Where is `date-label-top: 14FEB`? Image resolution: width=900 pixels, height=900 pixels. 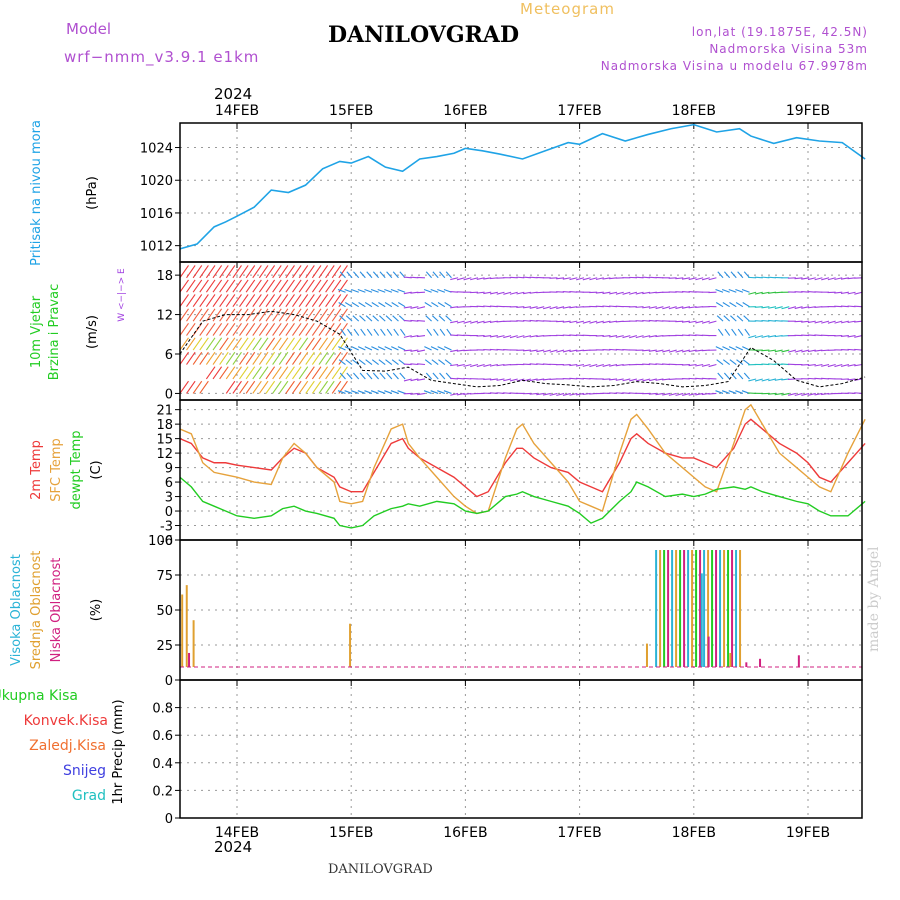
date-label-top: 14FEB is located at coordinates (237, 111).